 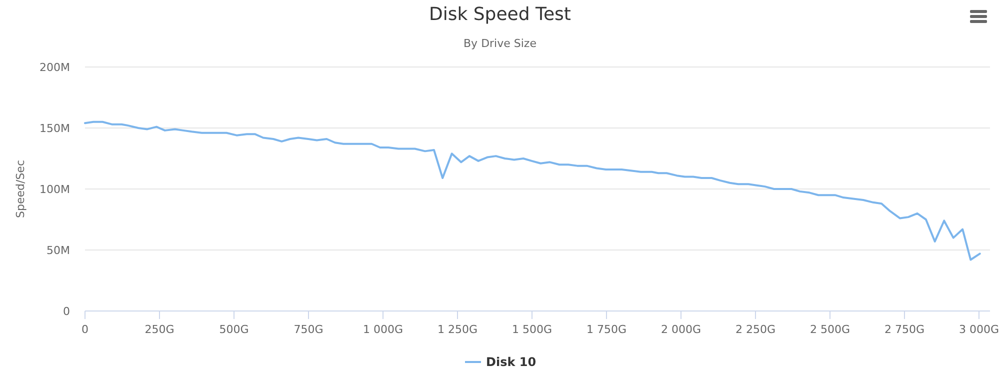 What do you see at coordinates (904, 329) in the screenshot?
I see `x-tick-label: 2 750G` at bounding box center [904, 329].